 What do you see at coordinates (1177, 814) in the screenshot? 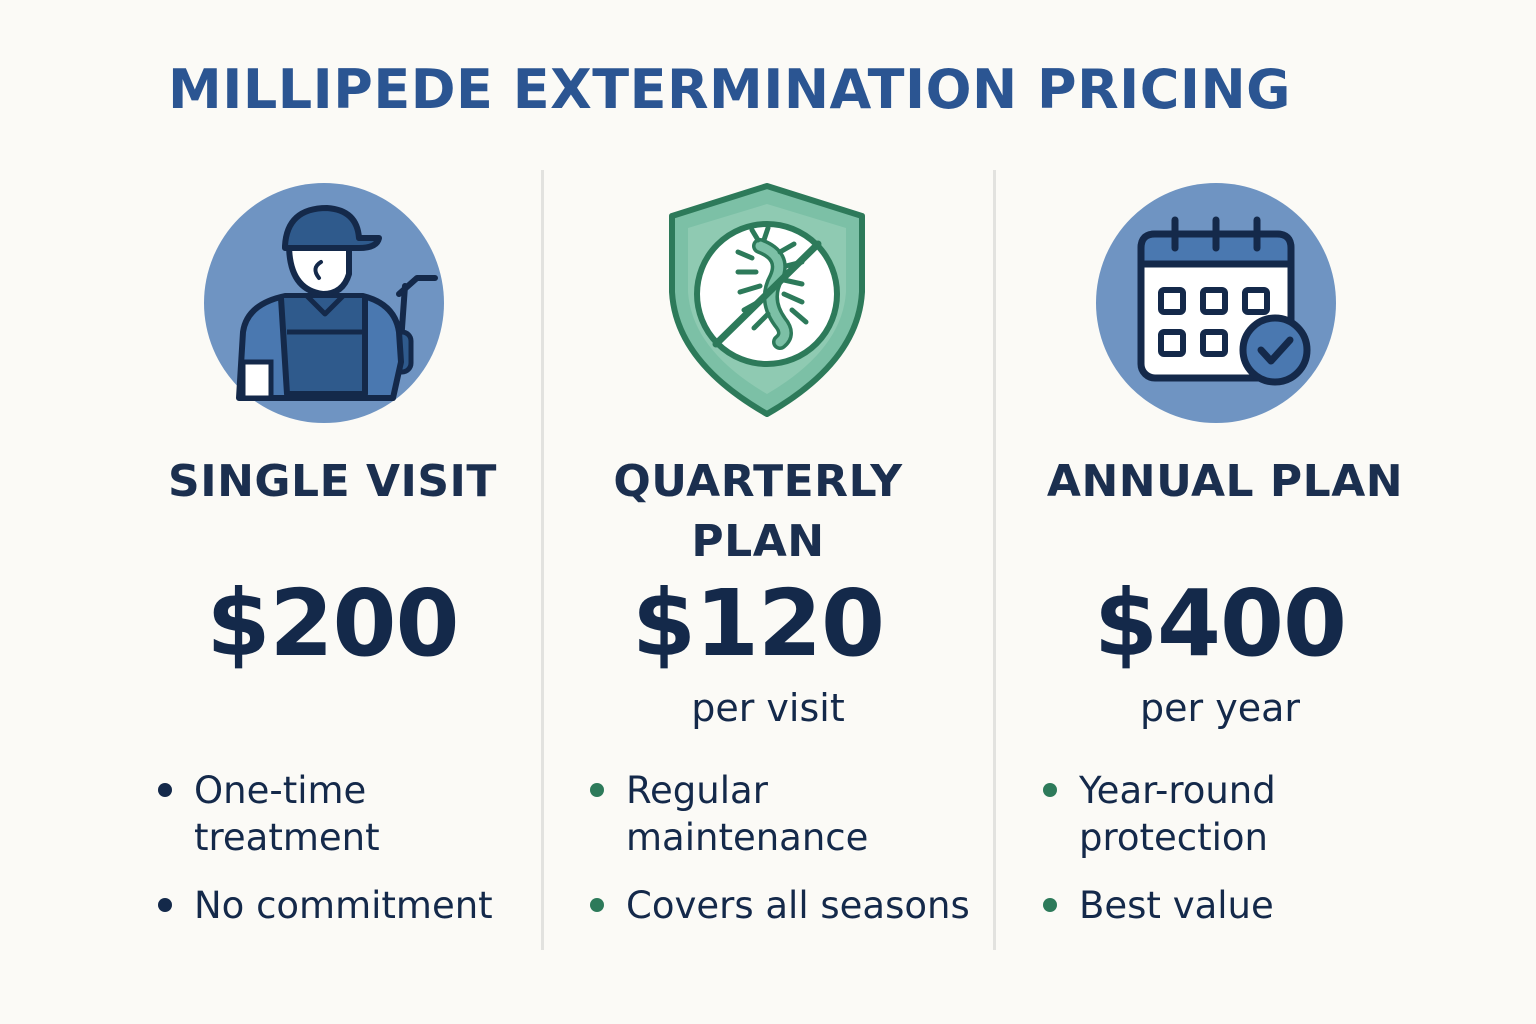
I see `feature-text: Year-round protection` at bounding box center [1177, 814].